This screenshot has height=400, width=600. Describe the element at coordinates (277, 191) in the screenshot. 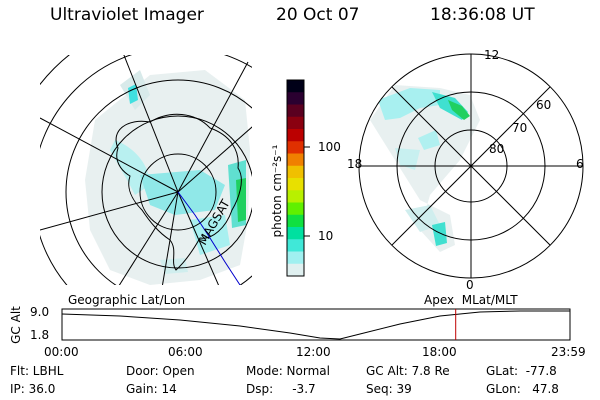

I see `colorbar-unit-label: photon cm⁻²s⁻¹` at that location.